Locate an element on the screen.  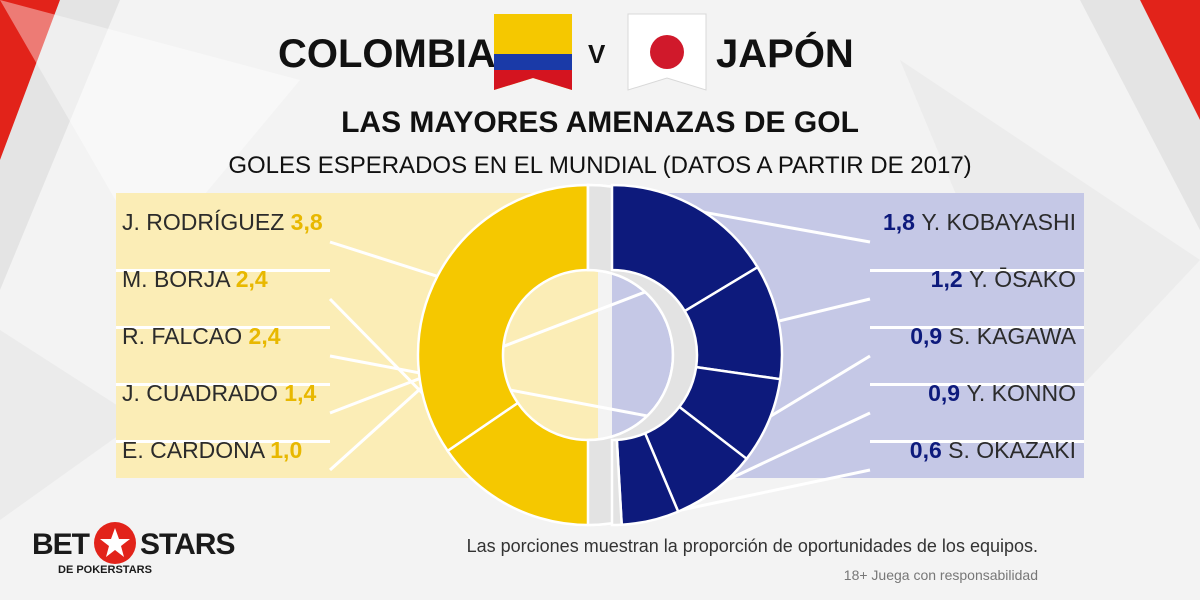
brand-bet: BET is located at coordinates (61, 544).